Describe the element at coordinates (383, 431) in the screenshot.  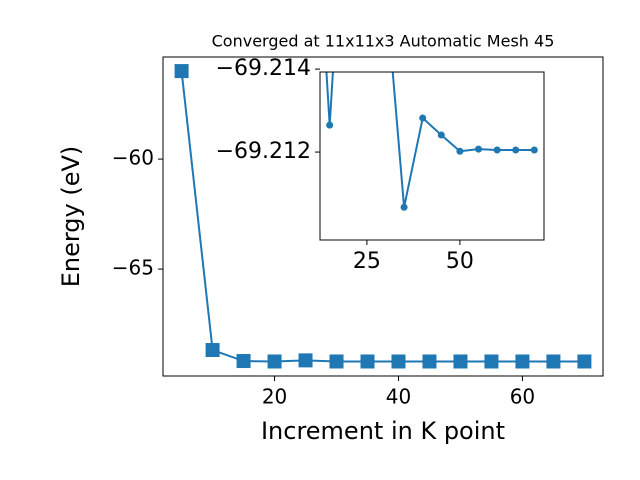
I see `x-axis-label: Increment in K point` at that location.